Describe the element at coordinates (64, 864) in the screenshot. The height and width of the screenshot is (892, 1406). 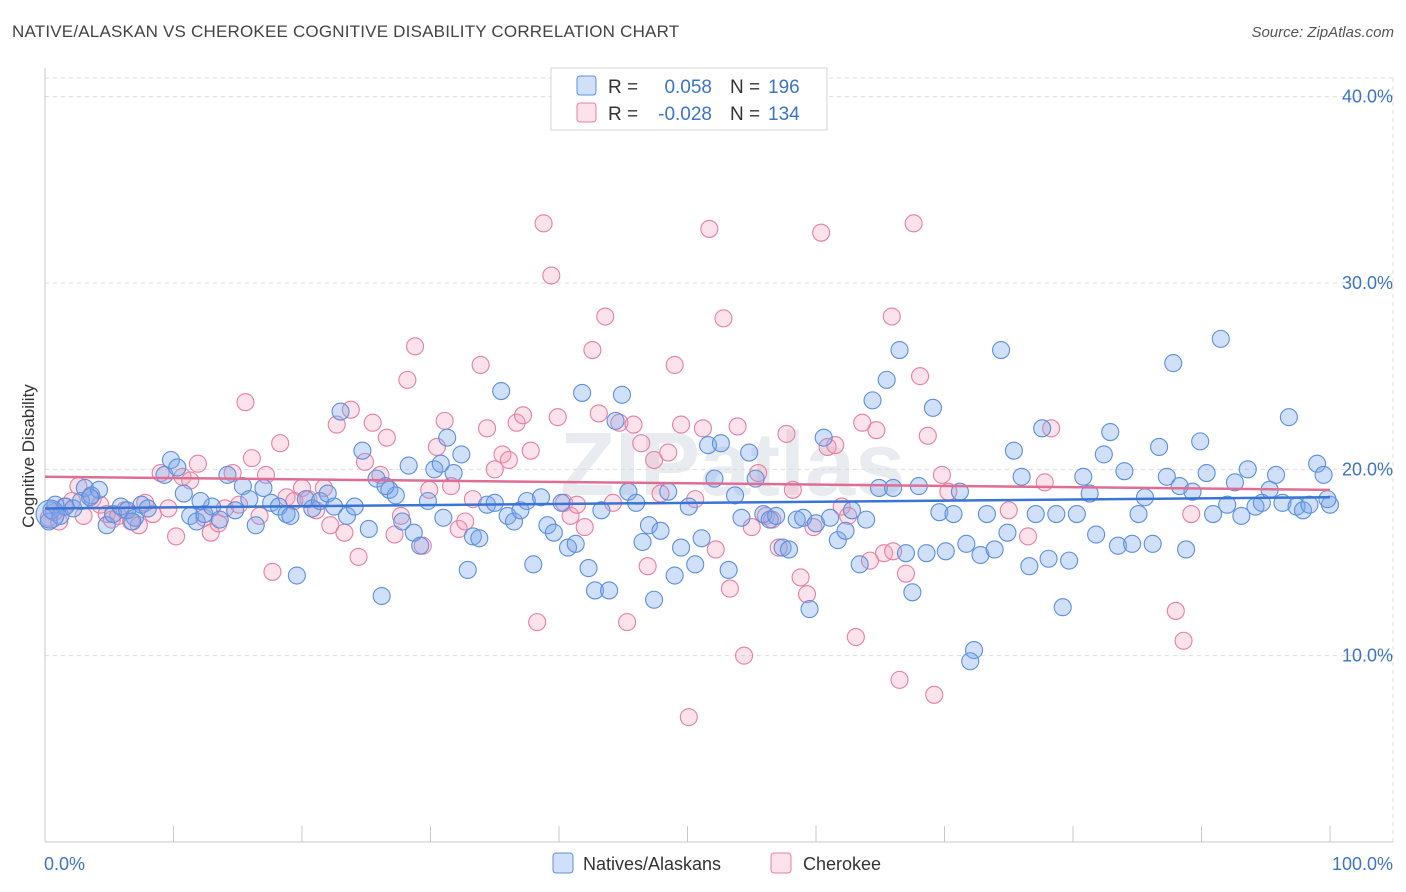
I see `x-tick-label-min: 0.0%` at that location.